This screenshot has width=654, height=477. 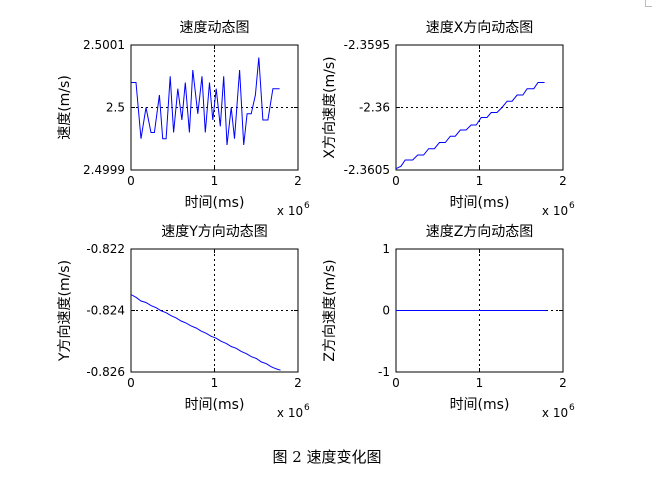 I want to click on y-tick-label: 1, so click(x=386, y=249).